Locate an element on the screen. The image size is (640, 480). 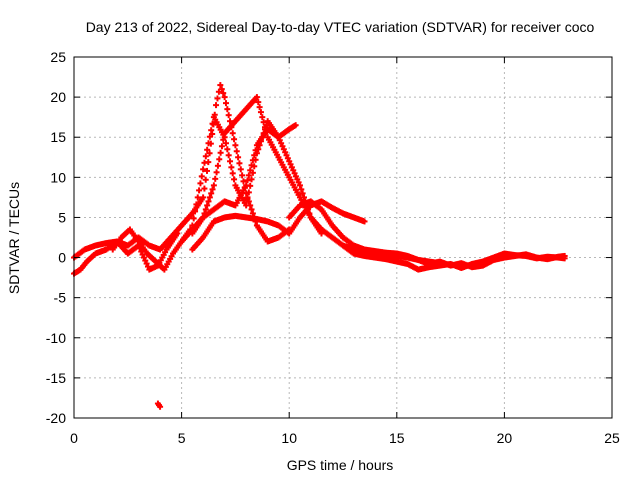
y-tick-label: -20 is located at coordinates (56, 418).